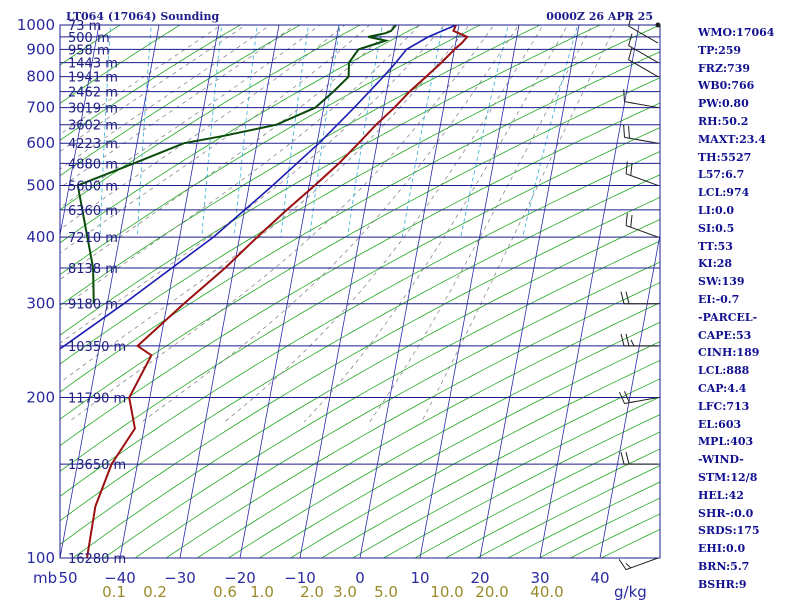 This screenshot has width=800, height=600. What do you see at coordinates (89, 38) in the screenshot?
I see `height-level-label: 500 m` at bounding box center [89, 38].